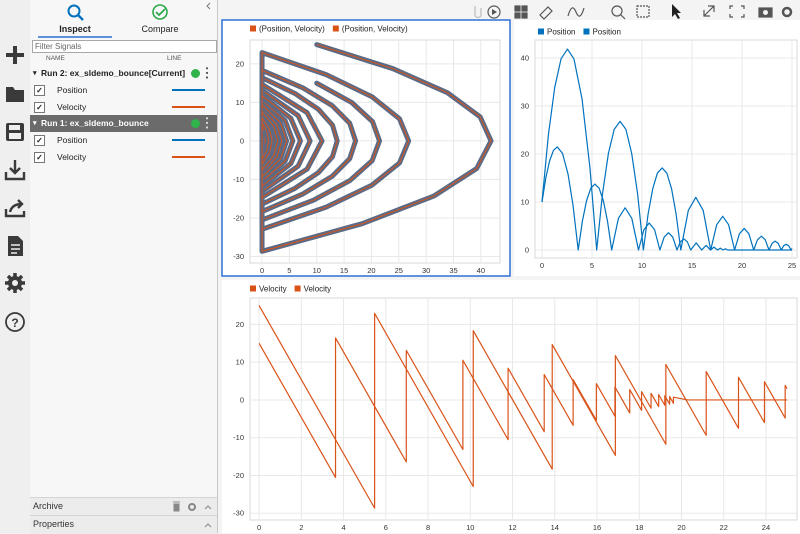 Image resolution: width=800 pixels, height=534 pixels. I want to click on x-tick-label: 4, so click(343, 527).